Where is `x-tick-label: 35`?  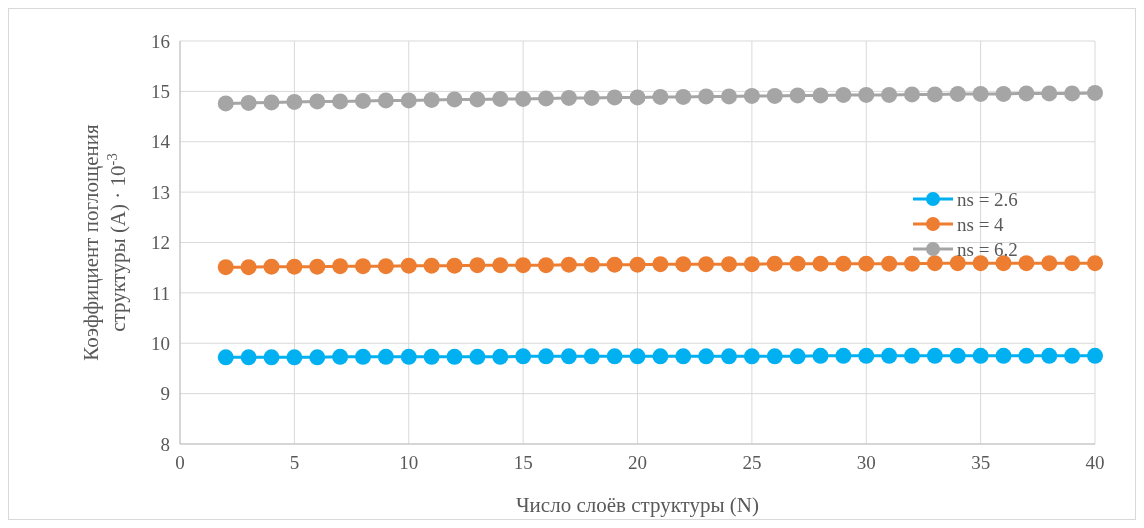 x-tick-label: 35 is located at coordinates (981, 462).